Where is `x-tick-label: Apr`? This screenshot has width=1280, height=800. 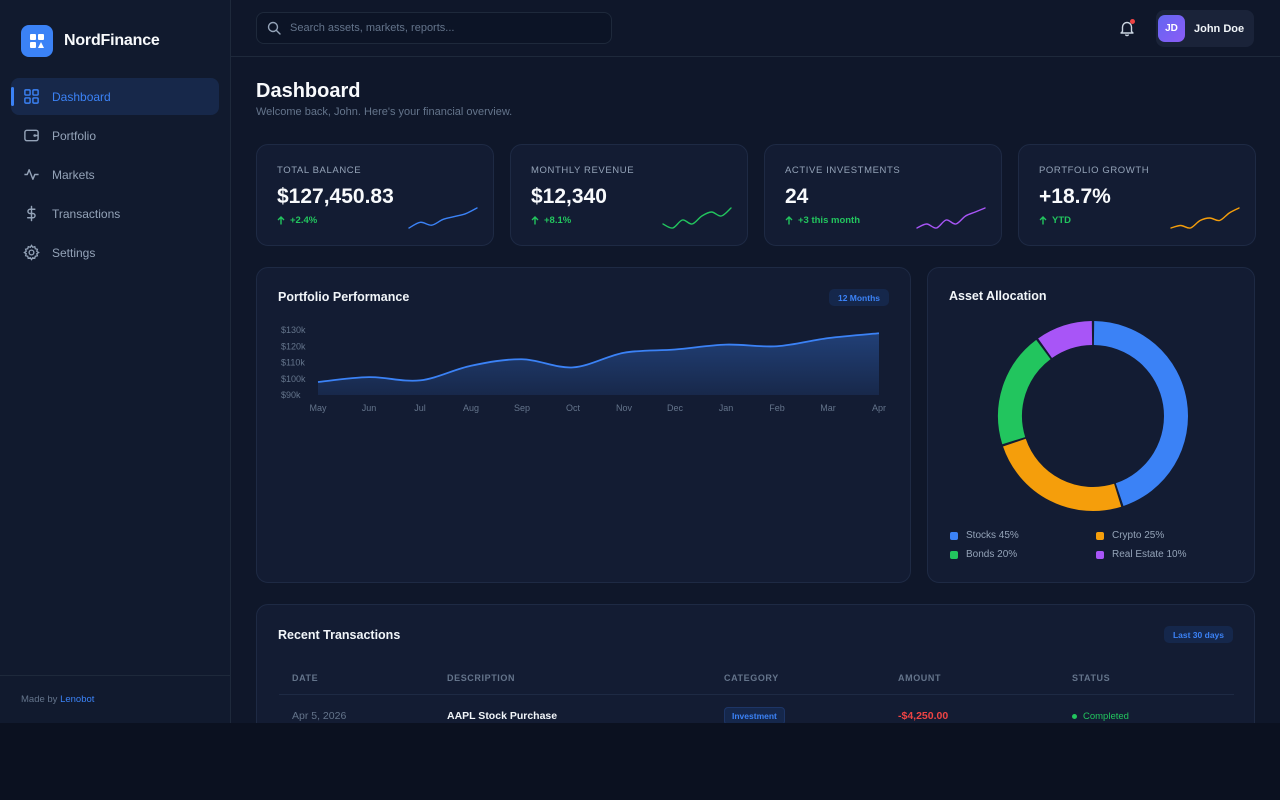 x-tick-label: Apr is located at coordinates (879, 408).